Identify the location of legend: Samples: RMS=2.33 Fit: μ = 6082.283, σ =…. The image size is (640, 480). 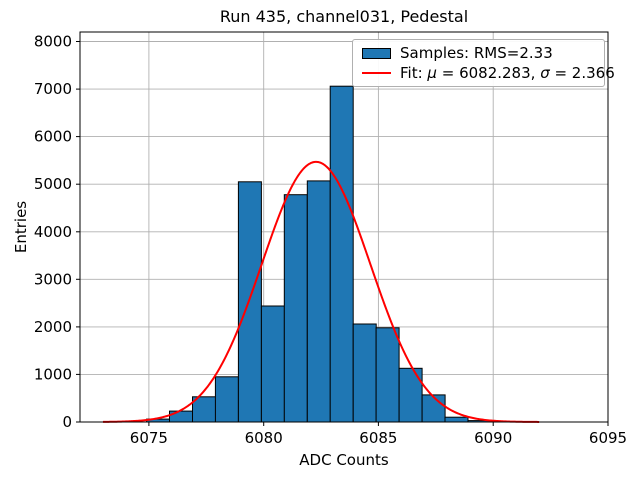
(483, 63).